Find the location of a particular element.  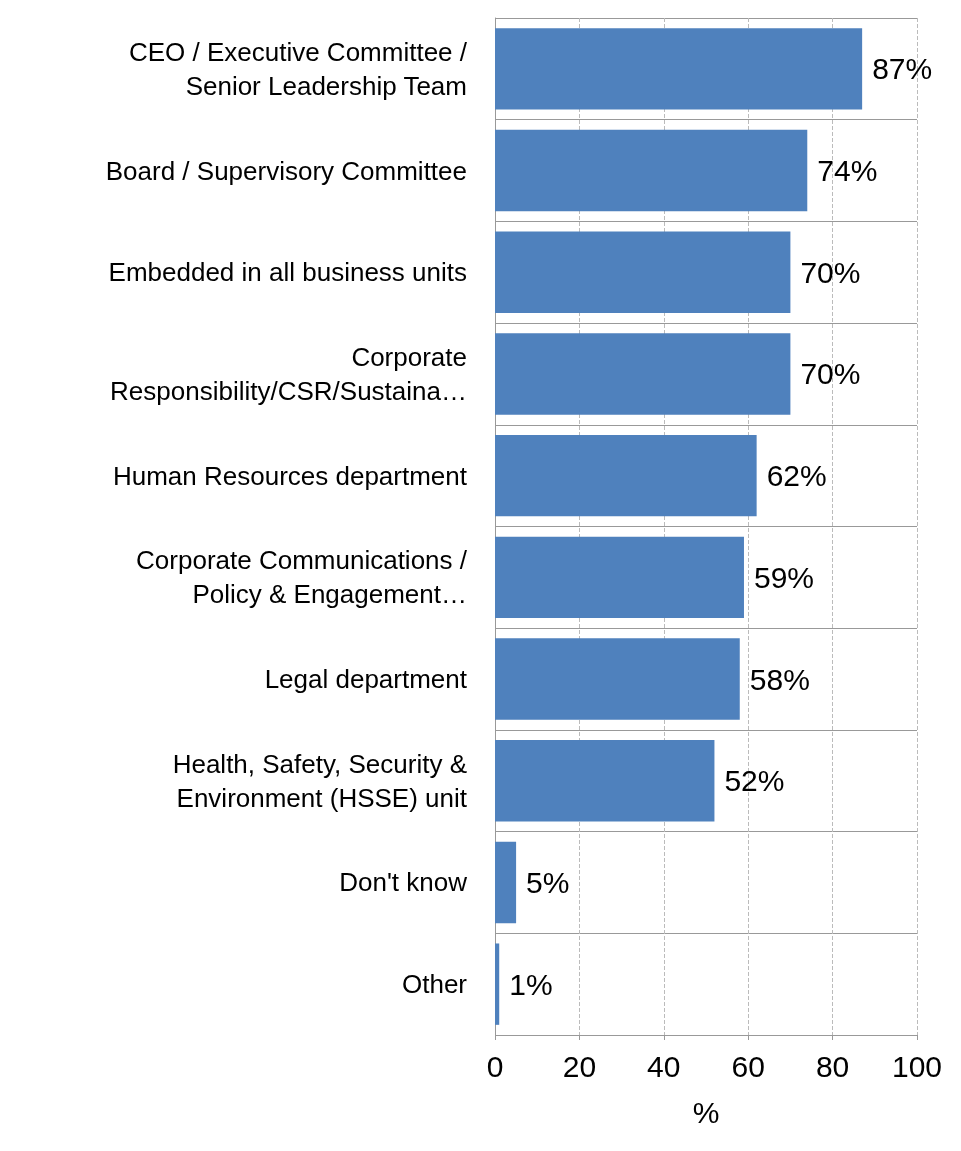

data-label: 87% is located at coordinates (902, 69).